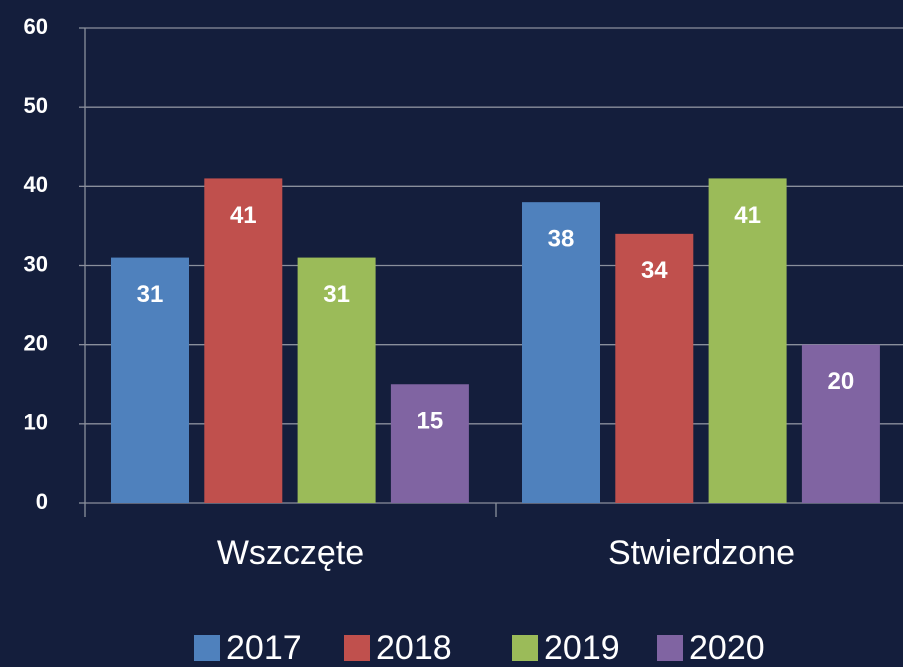 The width and height of the screenshot is (903, 667). Describe the element at coordinates (36, 184) in the screenshot. I see `y-tick-label: 40` at that location.